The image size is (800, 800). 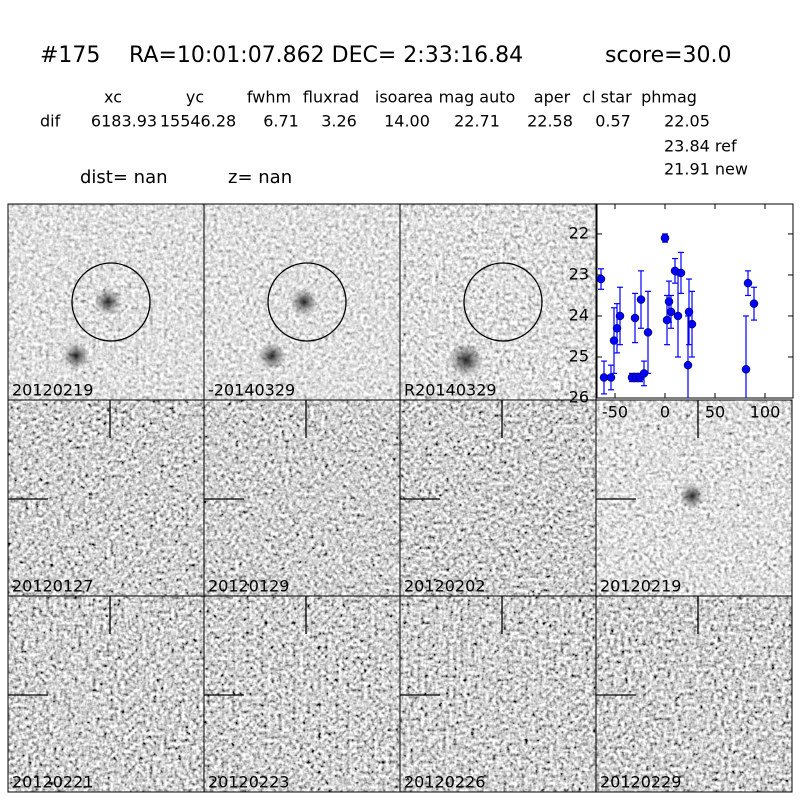 I want to click on panel-label: 20120127, so click(x=52, y=586).